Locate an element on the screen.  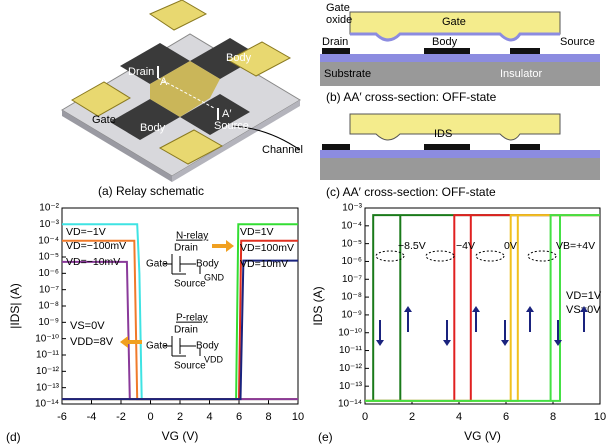
gate-oxide is located at coordinates (455, 37).